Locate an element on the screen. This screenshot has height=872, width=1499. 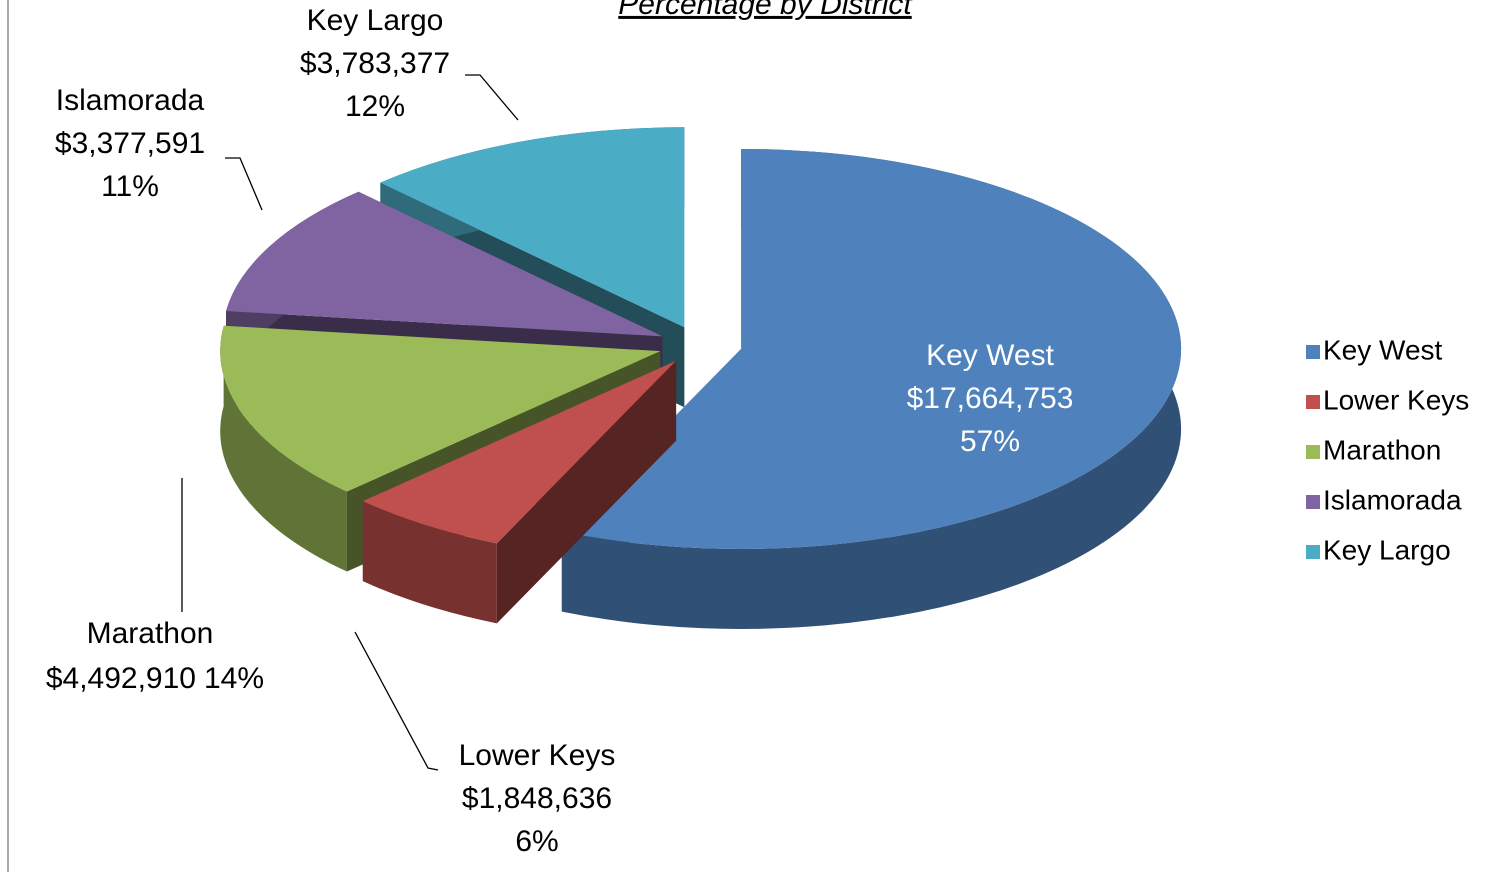
data-label: Islamorada is located at coordinates (130, 100).